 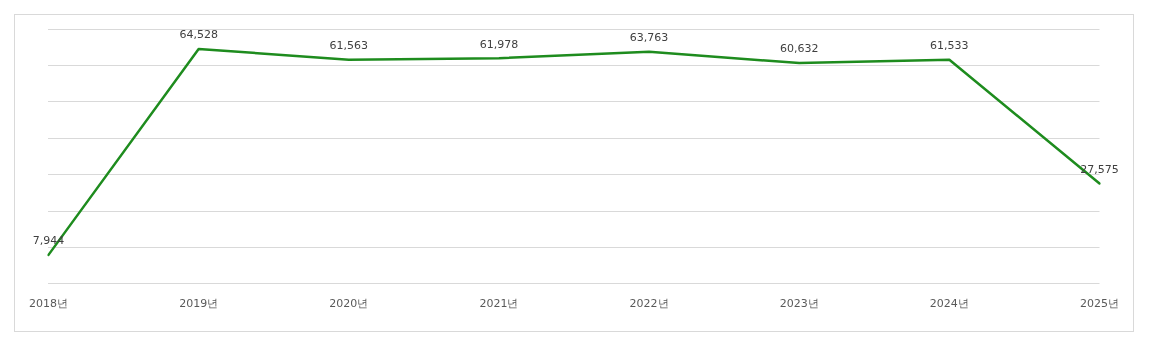 I want to click on x-tick-label: 2022년, so click(x=649, y=304).